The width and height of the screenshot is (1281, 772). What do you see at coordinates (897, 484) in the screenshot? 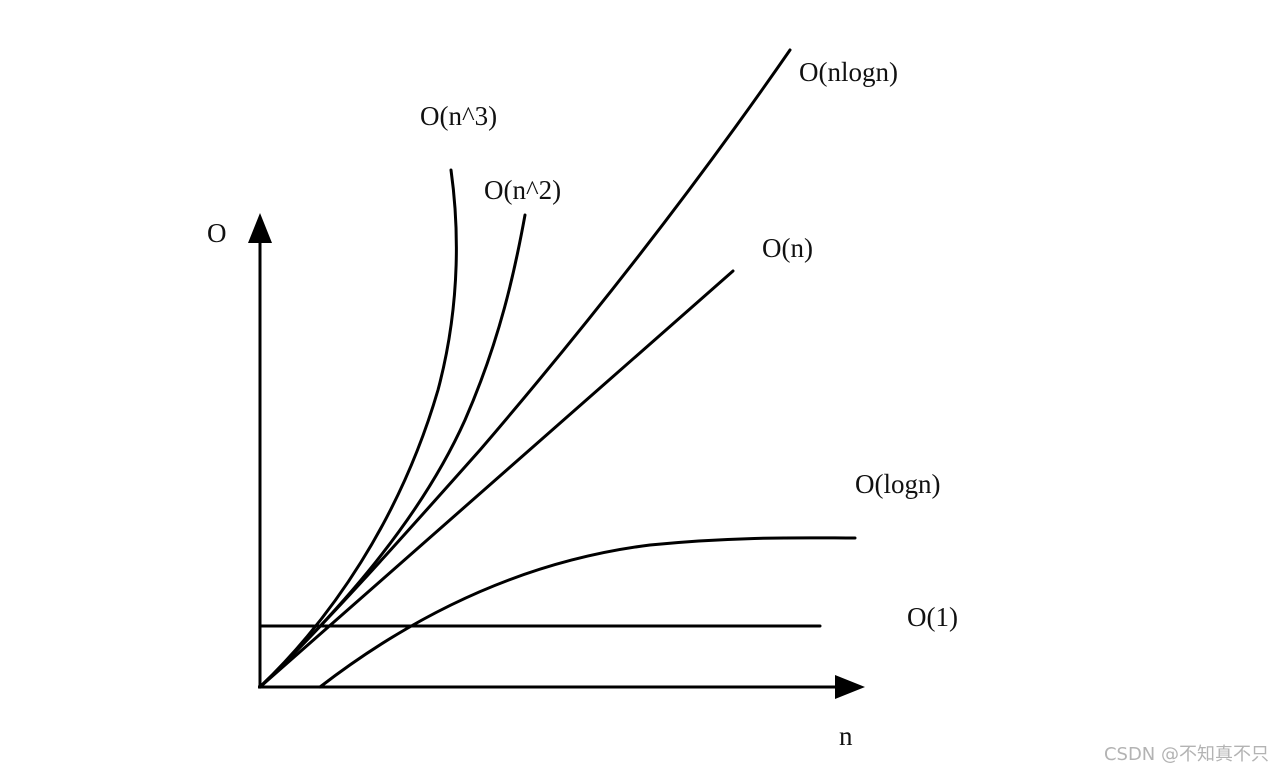
I see `label-o-logn: O(logn)` at bounding box center [897, 484].